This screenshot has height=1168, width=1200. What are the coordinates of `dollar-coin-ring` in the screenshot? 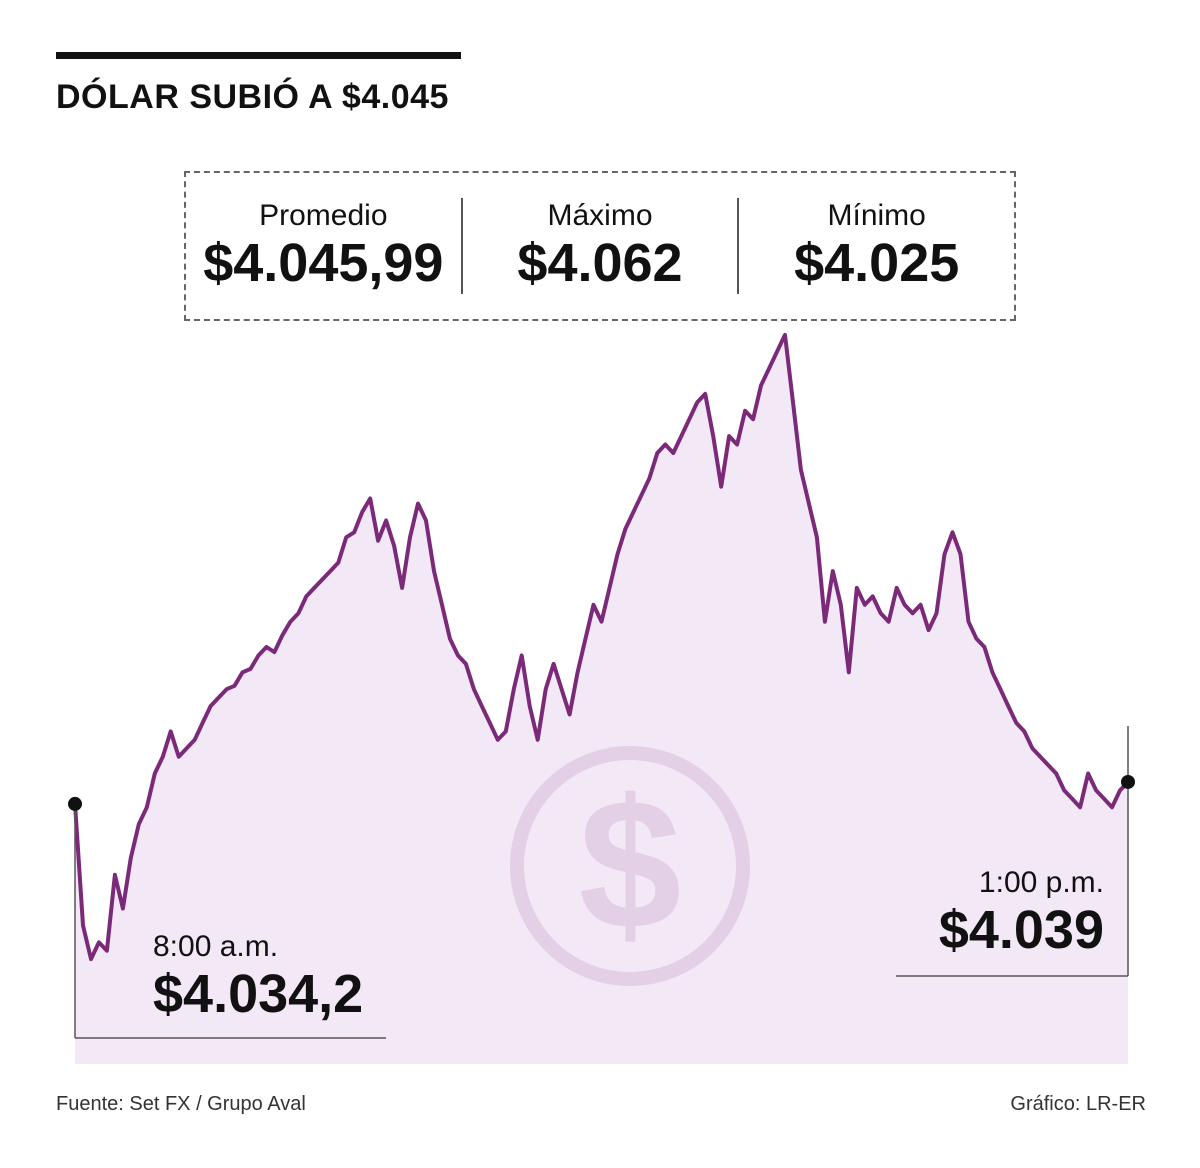 It's located at (630, 866).